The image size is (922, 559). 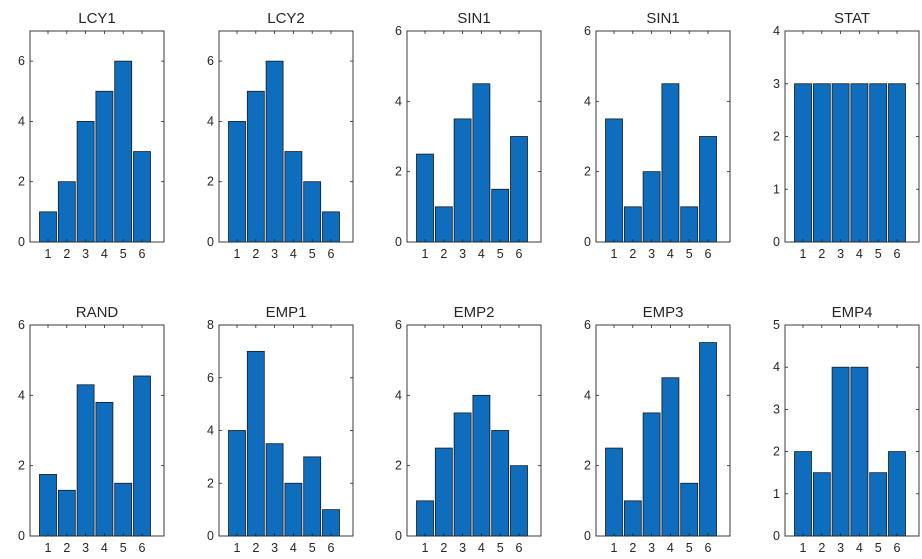 I want to click on chart-title: SIN1, so click(x=662, y=18).